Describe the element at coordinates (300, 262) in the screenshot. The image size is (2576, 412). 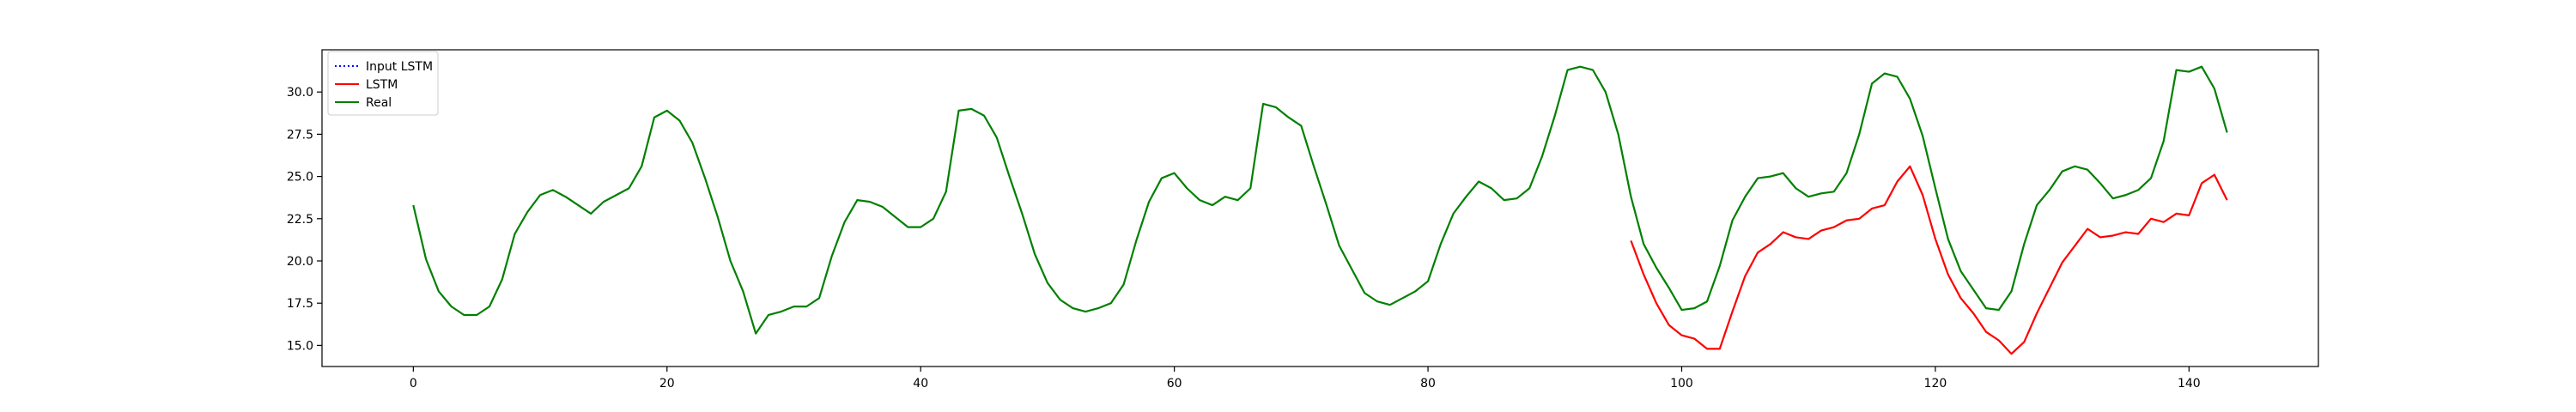
I see `y-tick-label: 20.0` at that location.